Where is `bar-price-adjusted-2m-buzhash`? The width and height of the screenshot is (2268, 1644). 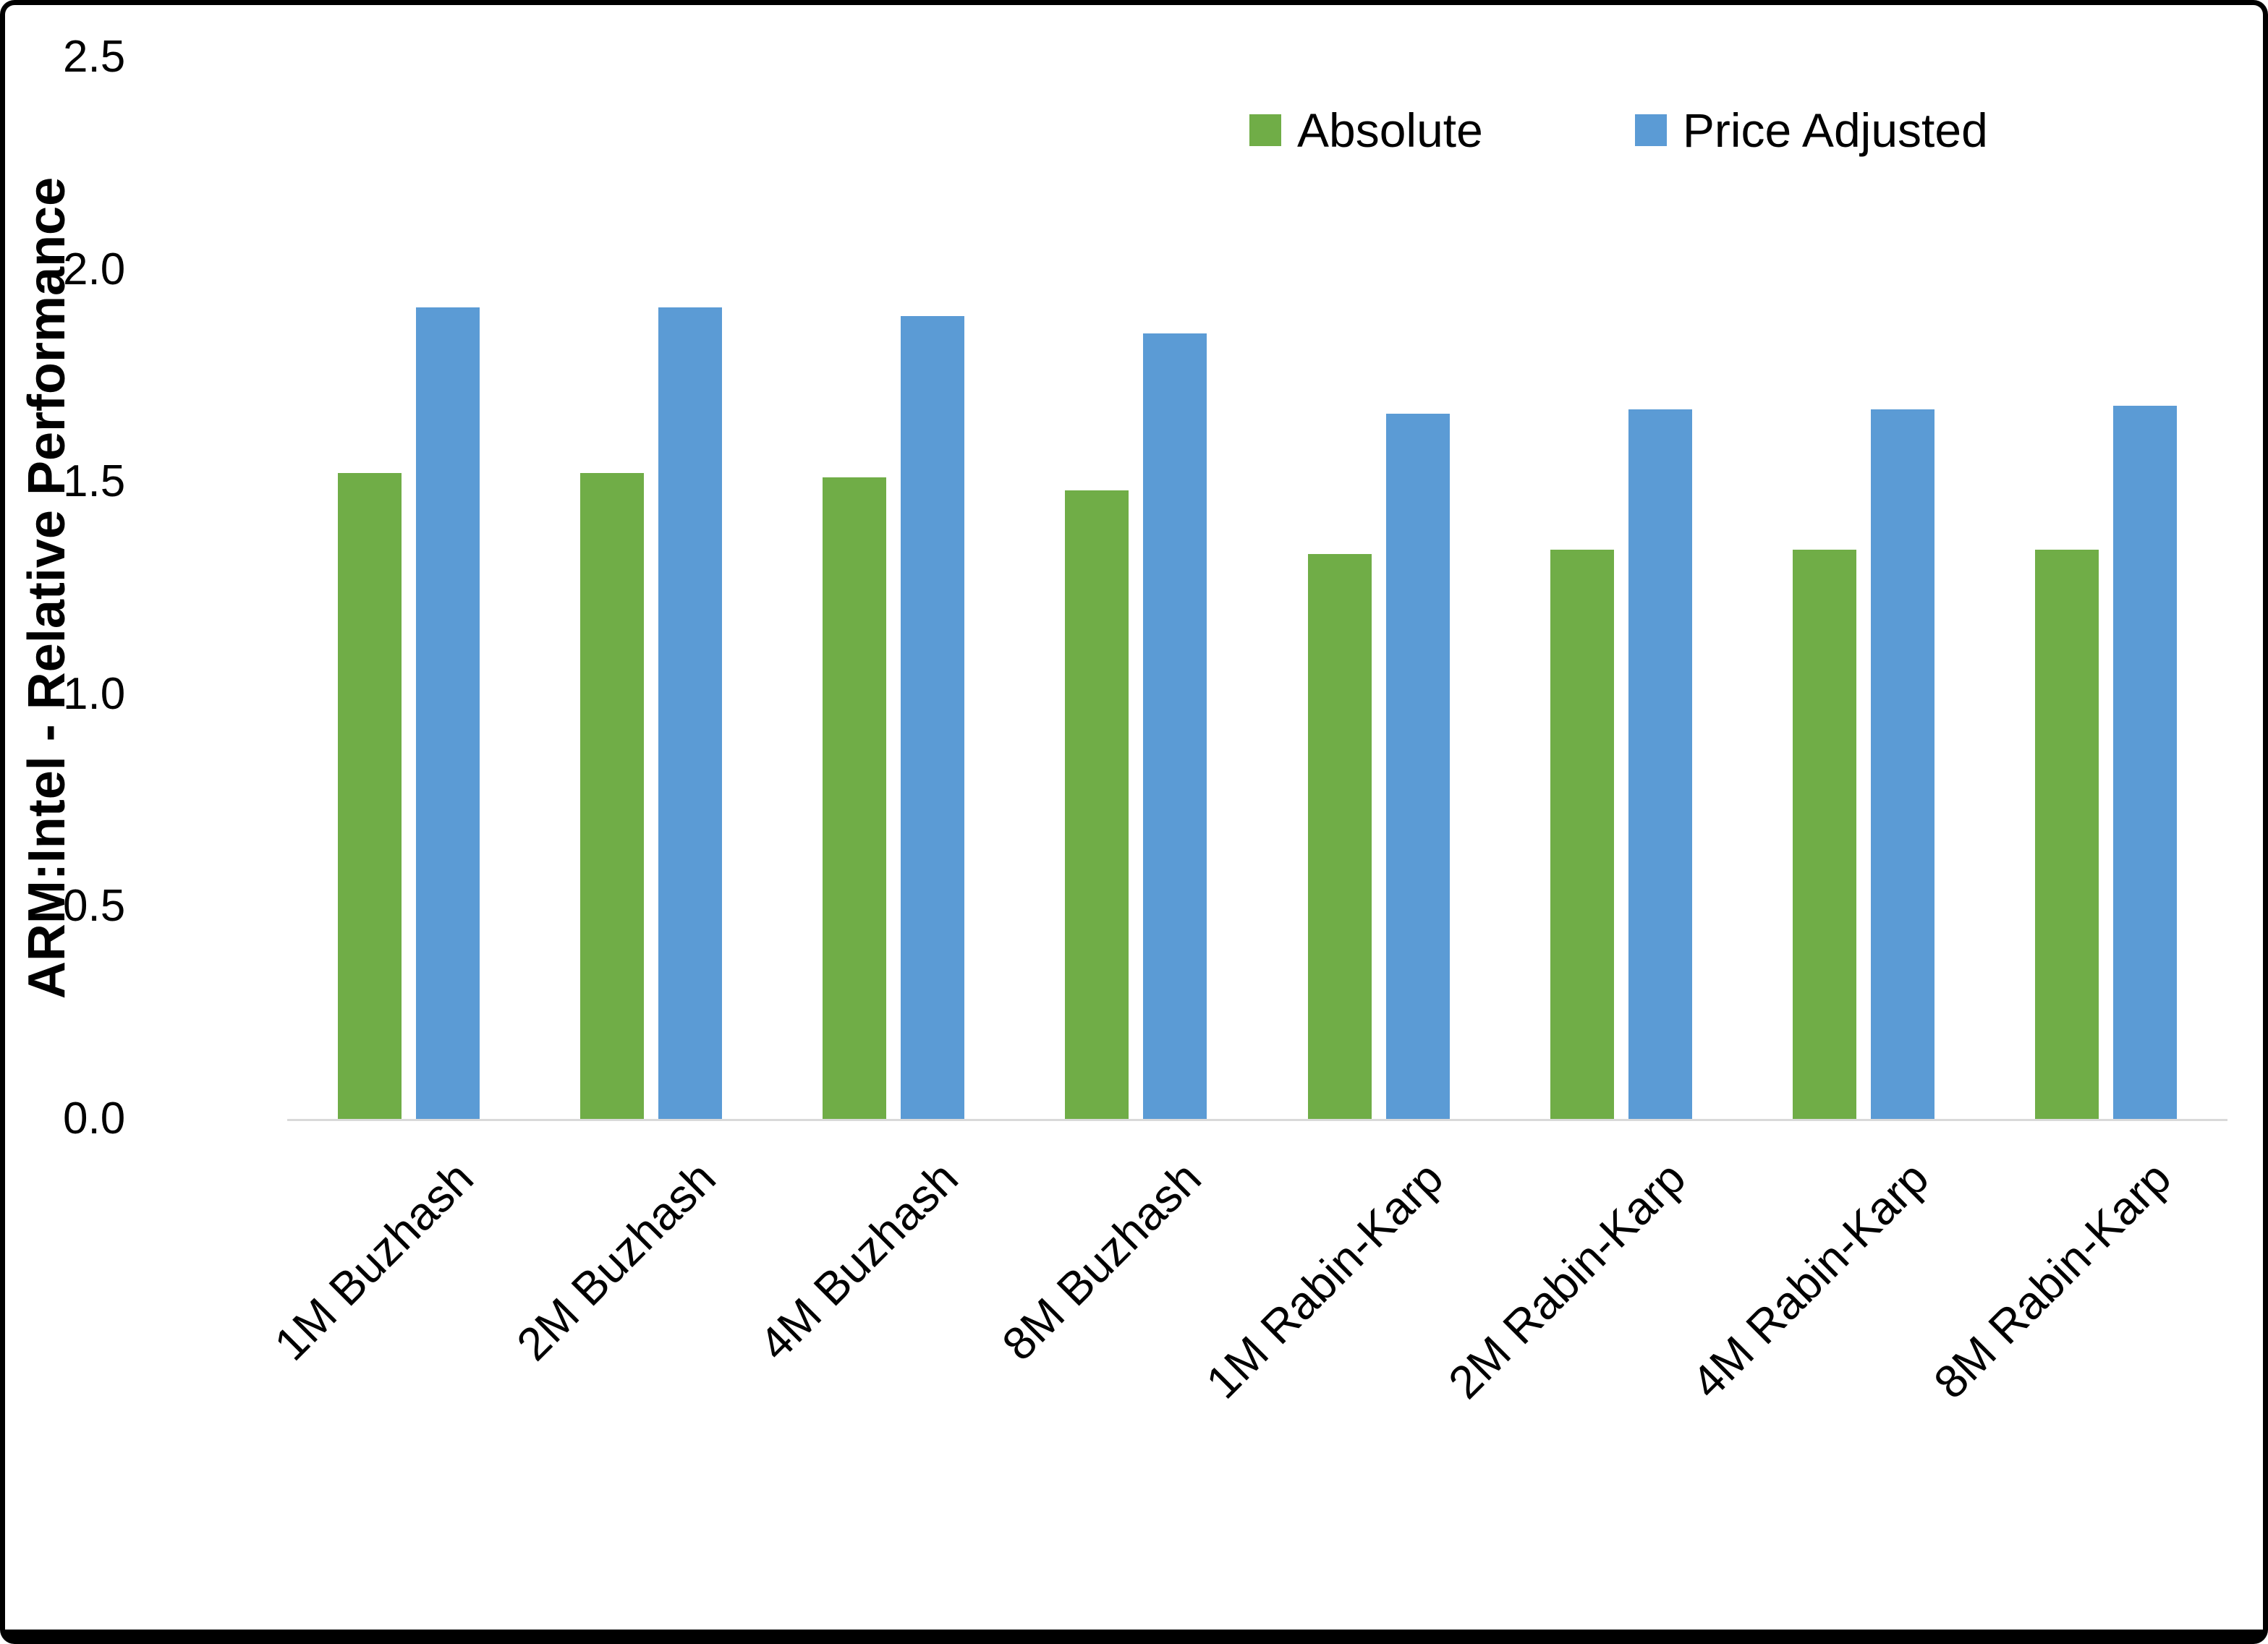
bar-price-adjusted-2m-buzhash is located at coordinates (690, 713).